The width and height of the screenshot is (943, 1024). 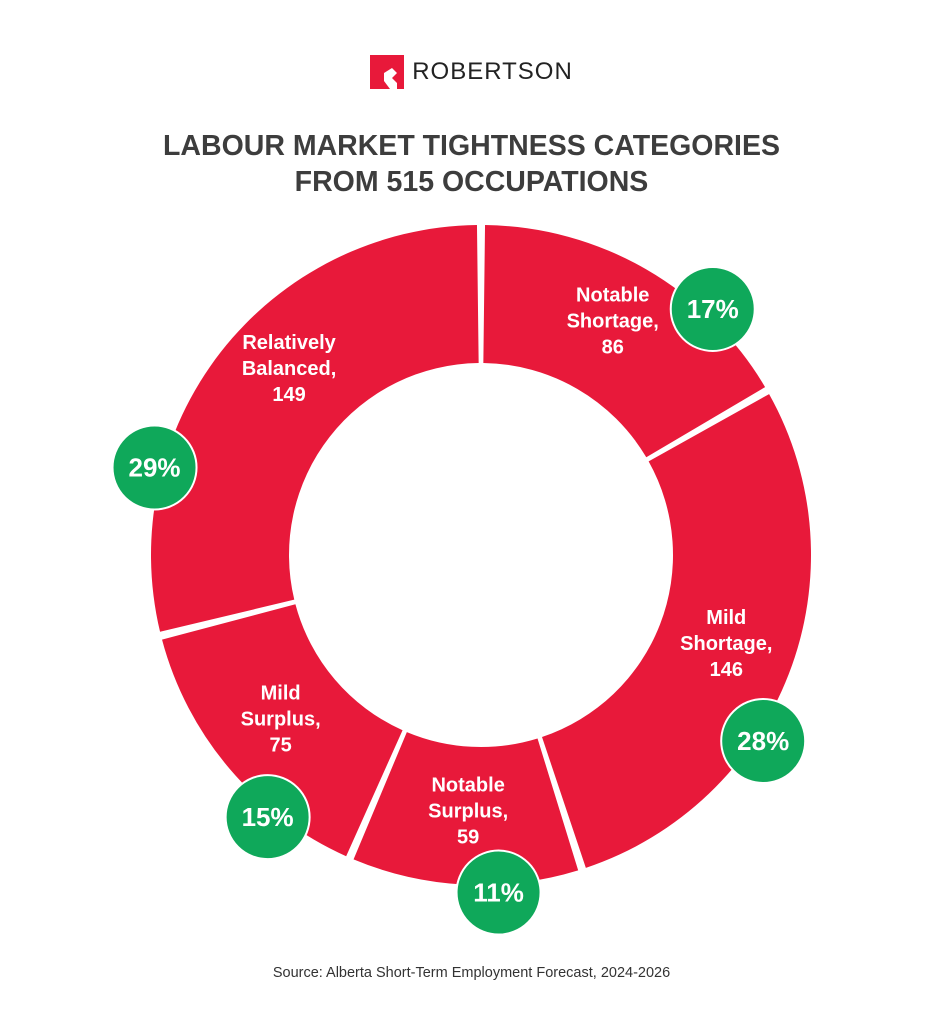 I want to click on slice-label-line: Balanced,, so click(x=289, y=369).